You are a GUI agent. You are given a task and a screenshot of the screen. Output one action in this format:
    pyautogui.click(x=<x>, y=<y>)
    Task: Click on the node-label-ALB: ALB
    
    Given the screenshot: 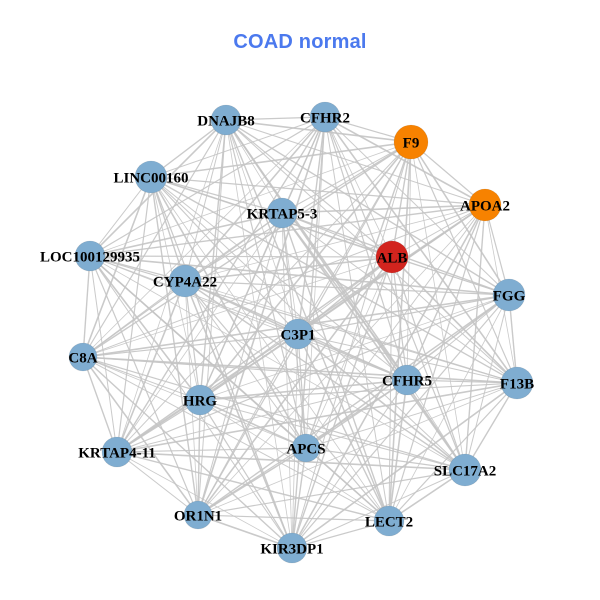 What is the action you would take?
    pyautogui.click(x=392, y=258)
    